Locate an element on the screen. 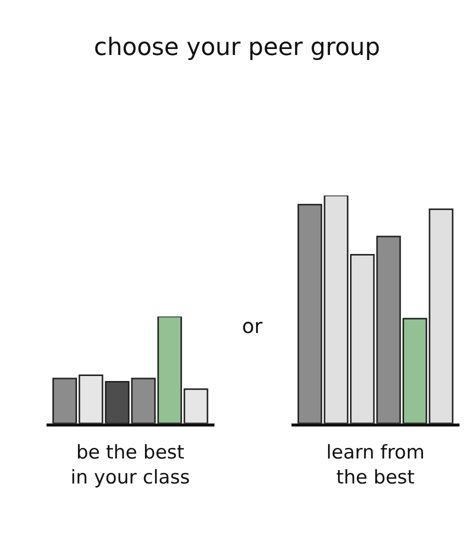 The width and height of the screenshot is (474, 545). text: or is located at coordinates (253, 326).